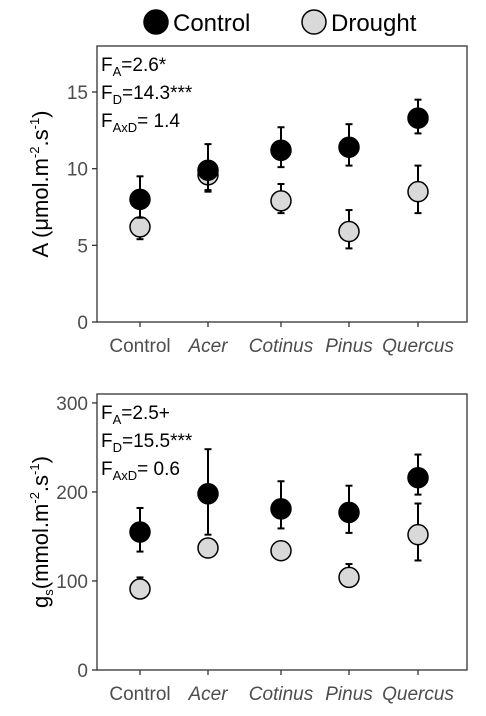  Describe the element at coordinates (40, 183) in the screenshot. I see `y-axis-label: A (μmol.m-2.s-1)` at that location.